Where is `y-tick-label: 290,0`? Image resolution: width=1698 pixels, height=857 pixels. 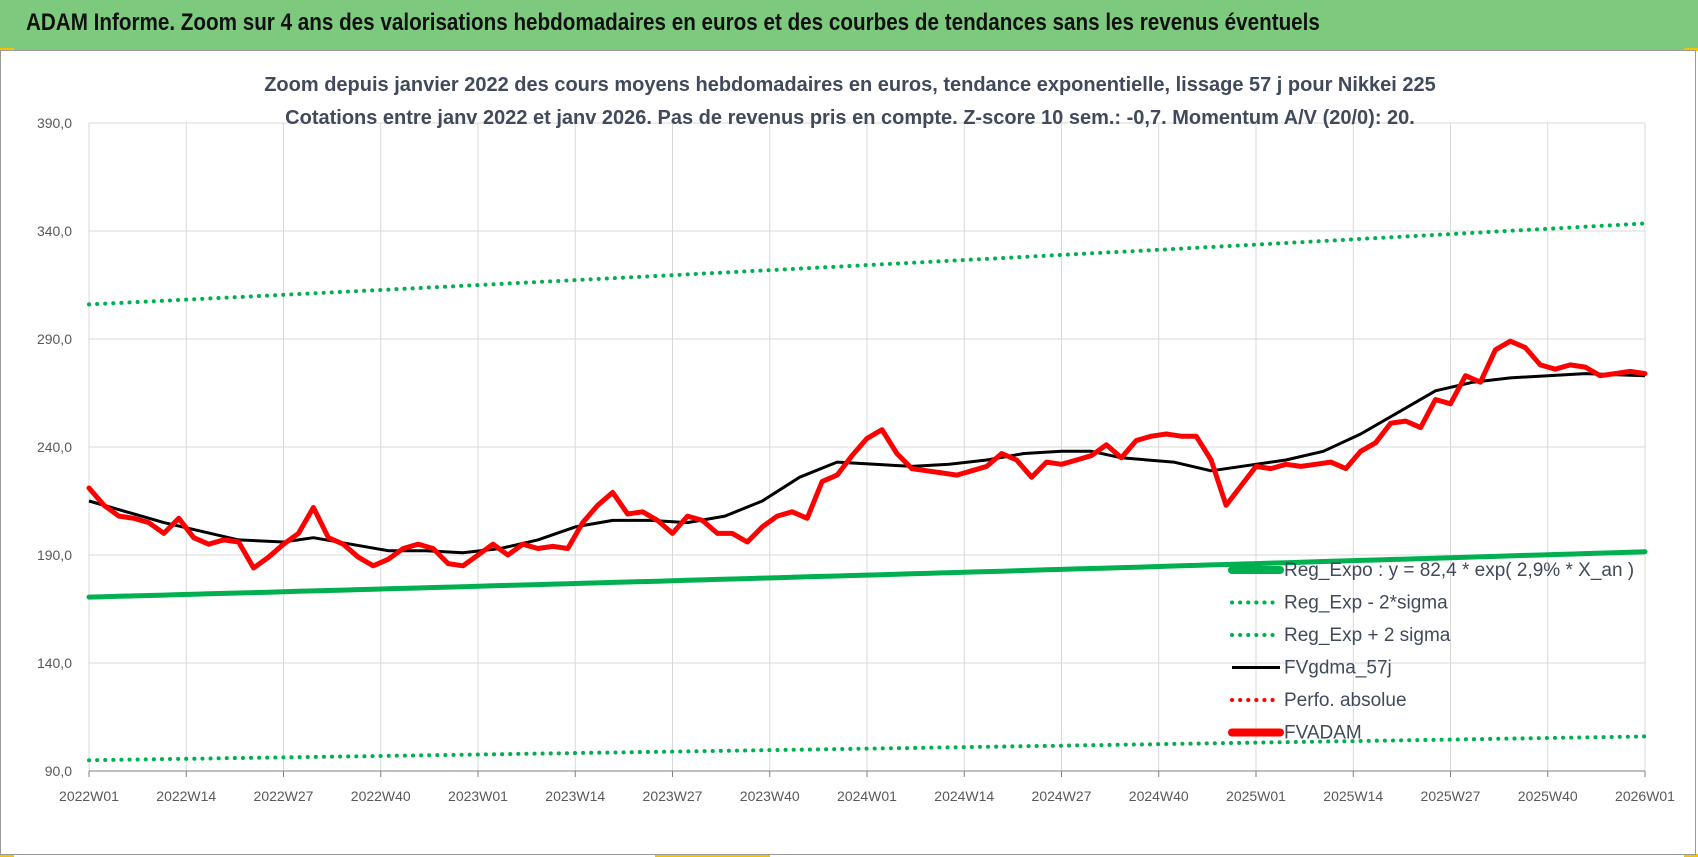 y-tick-label: 290,0 is located at coordinates (54, 339).